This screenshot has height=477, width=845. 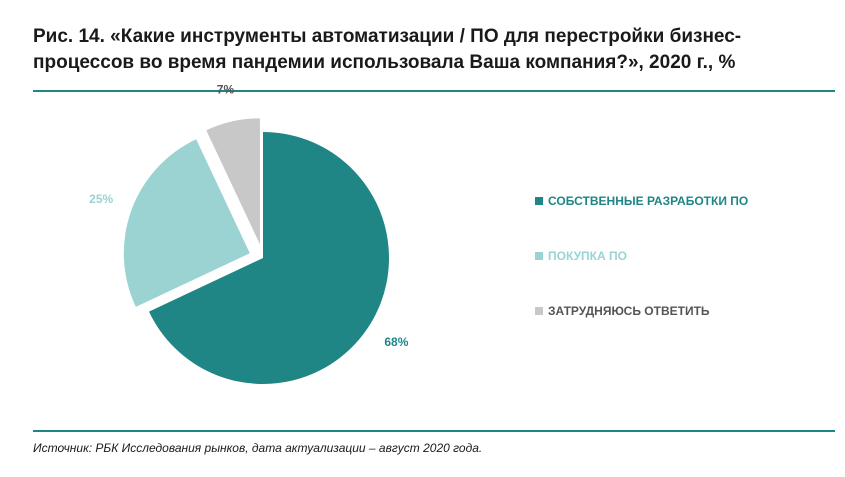 I want to click on legend-label: ЗАТРУДНЯЮСЬ ОТВЕТИТЬ, so click(x=629, y=311).